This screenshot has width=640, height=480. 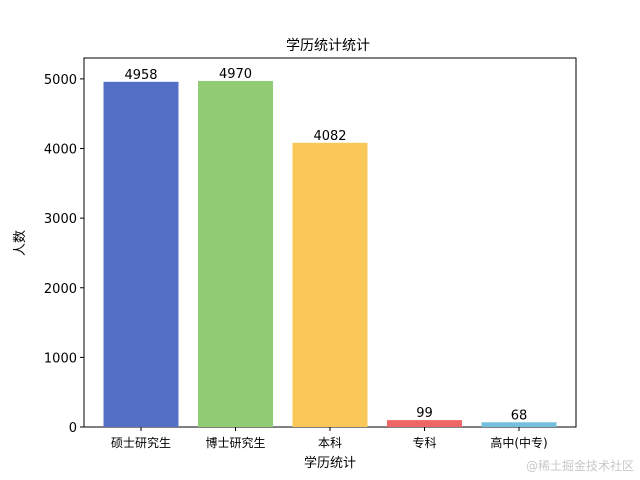 What do you see at coordinates (141, 442) in the screenshot?
I see `x-tick-label-0: 硕士研究生` at bounding box center [141, 442].